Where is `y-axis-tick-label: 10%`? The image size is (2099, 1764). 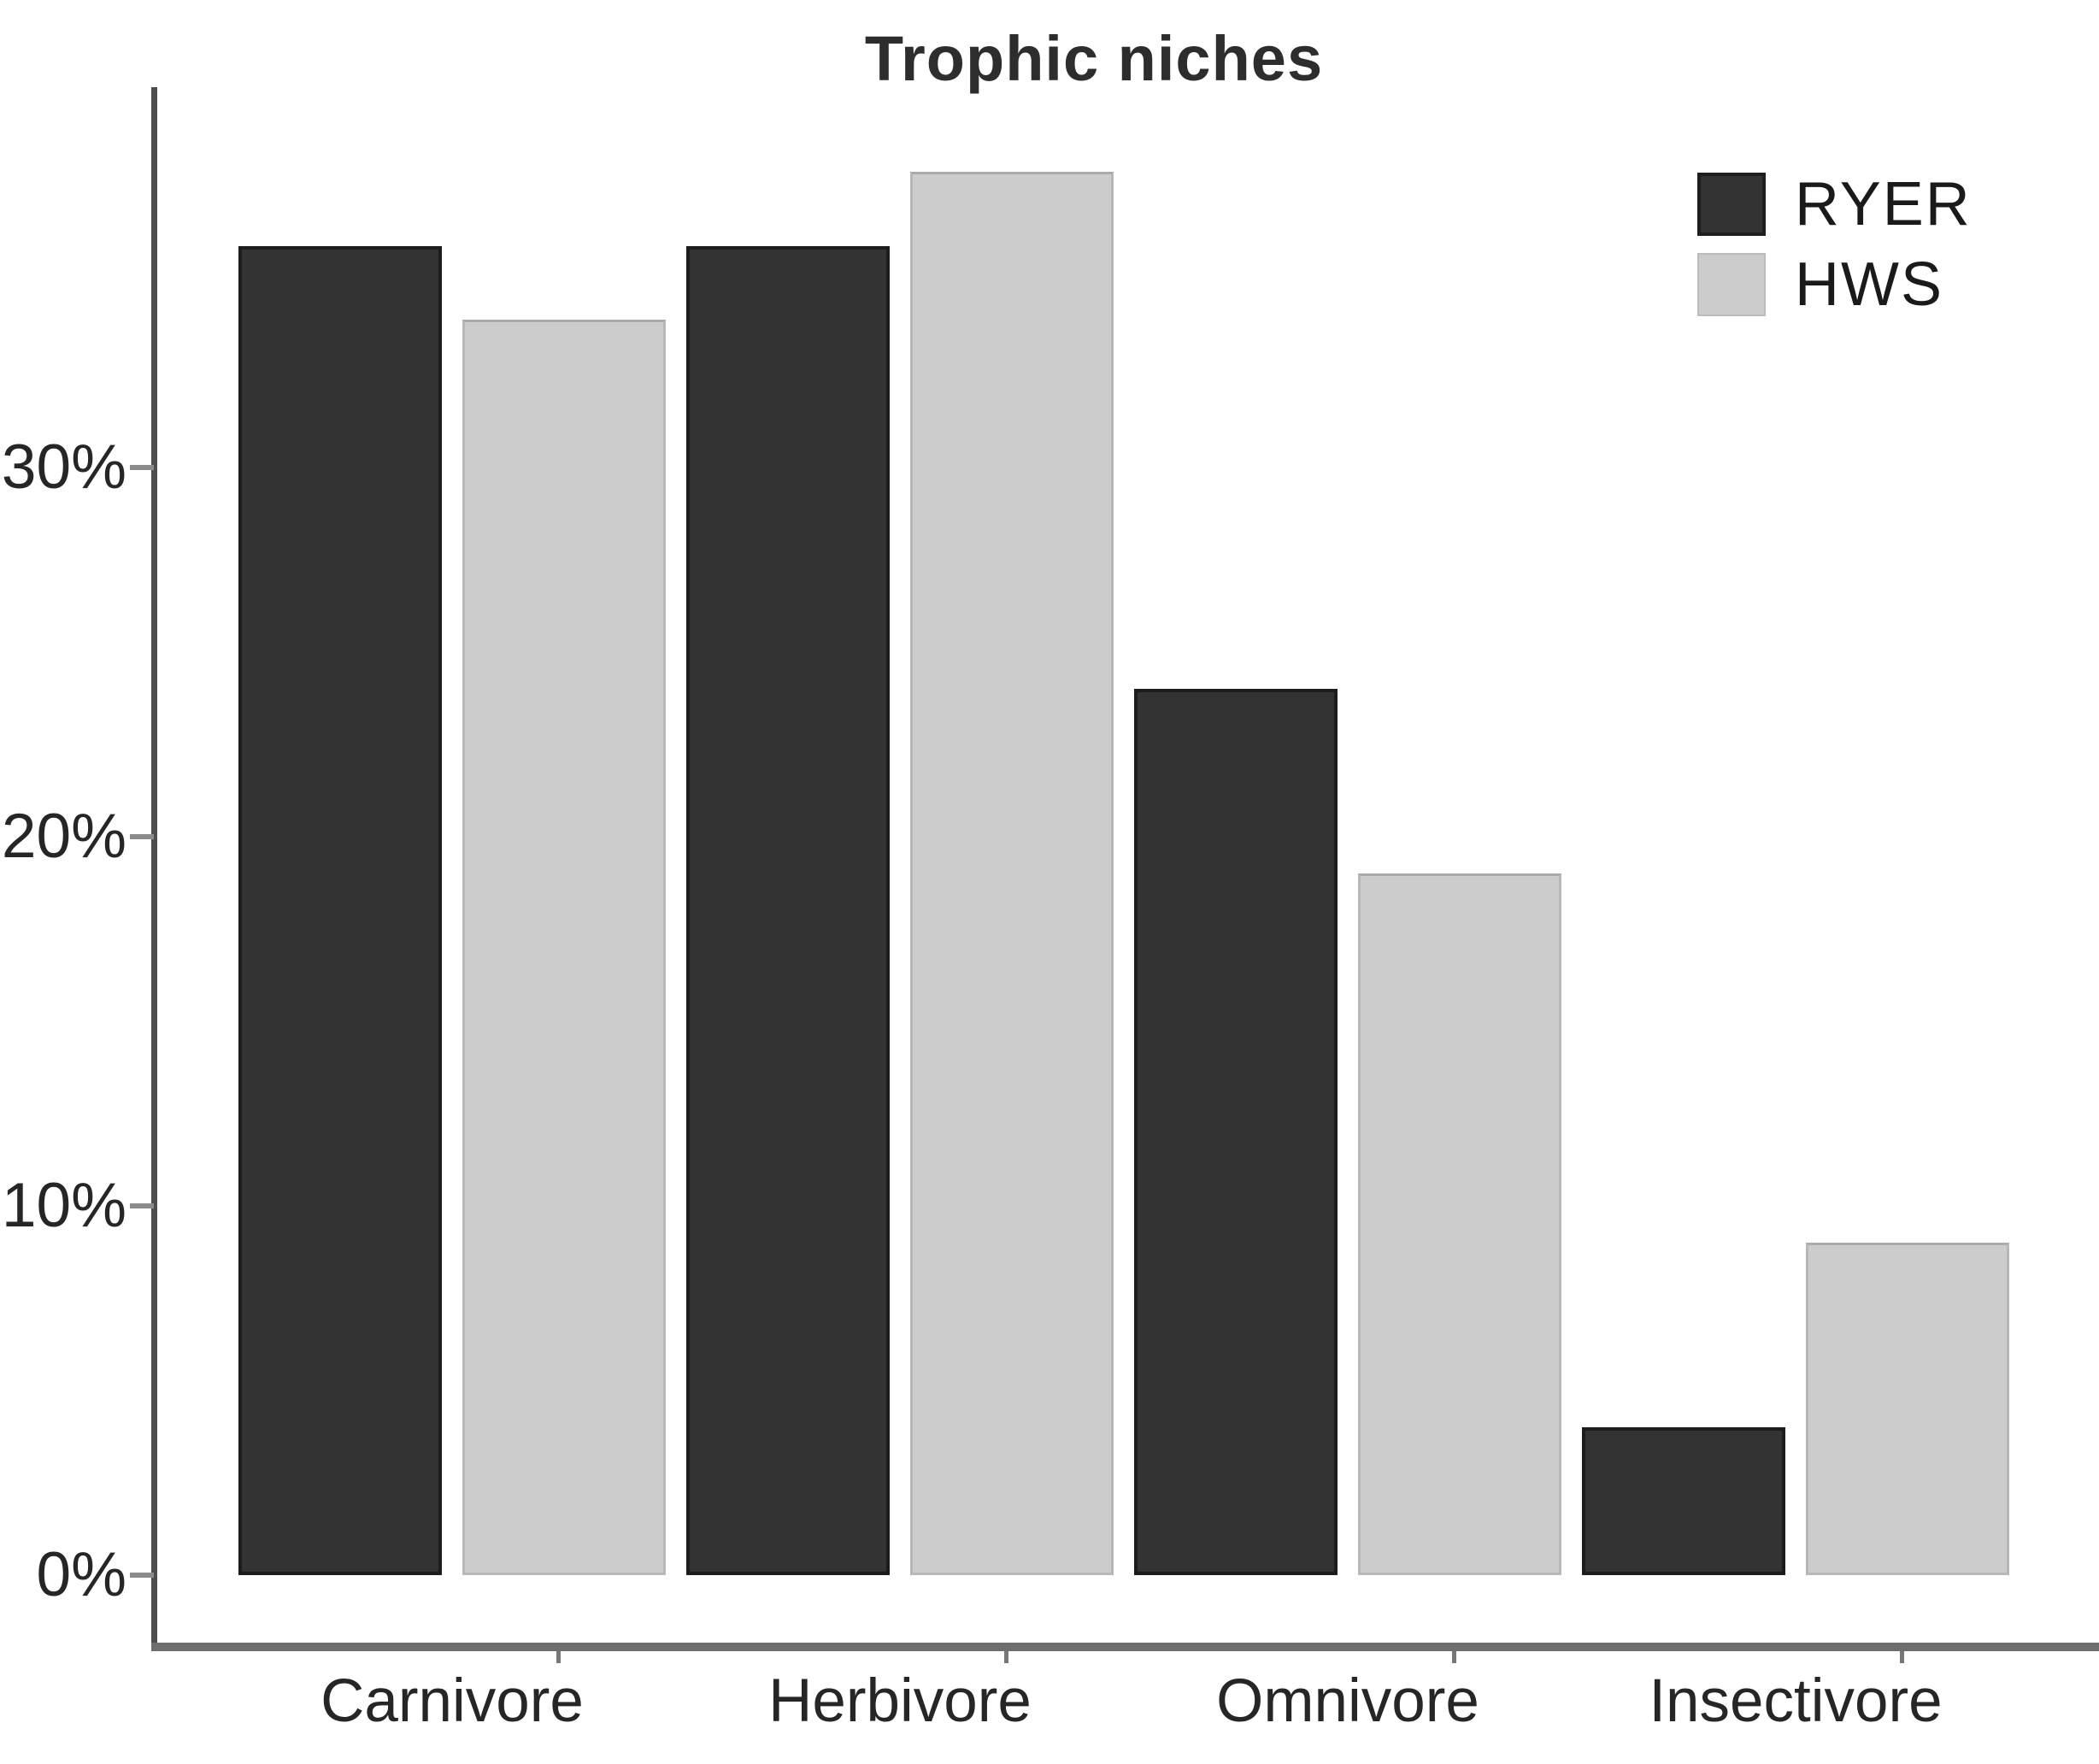
y-axis-tick-label: 10% is located at coordinates (63, 1205).